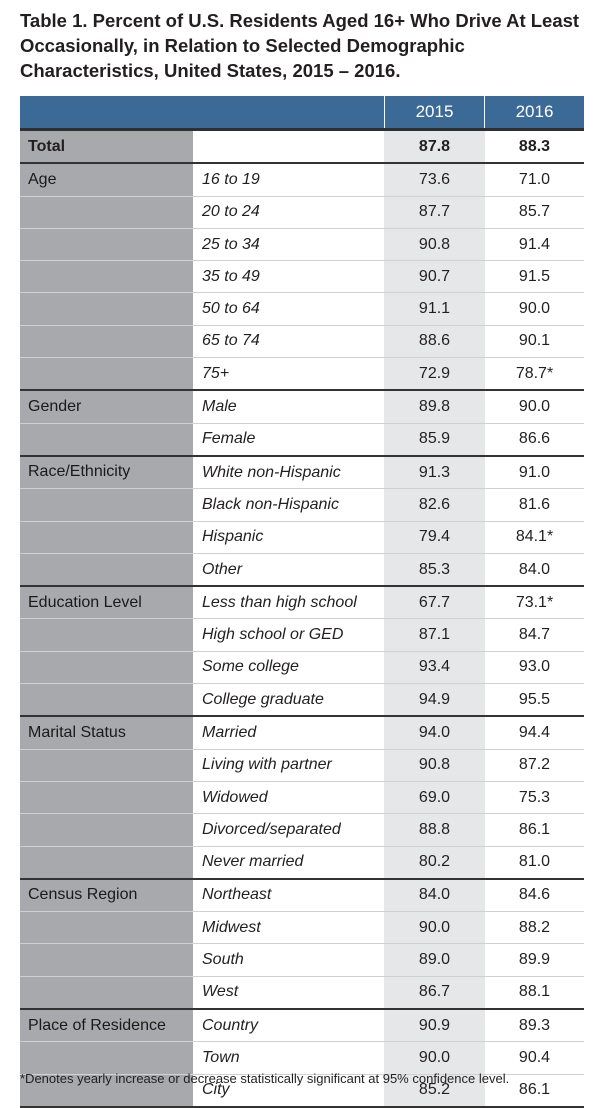 The image size is (600, 1108). Describe the element at coordinates (534, 373) in the screenshot. I see `value-2016: 78.7*` at that location.